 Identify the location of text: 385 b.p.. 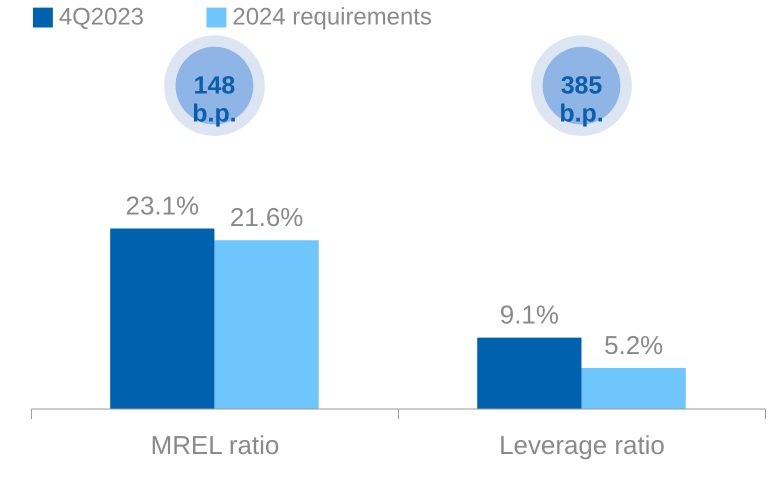
(581, 100).